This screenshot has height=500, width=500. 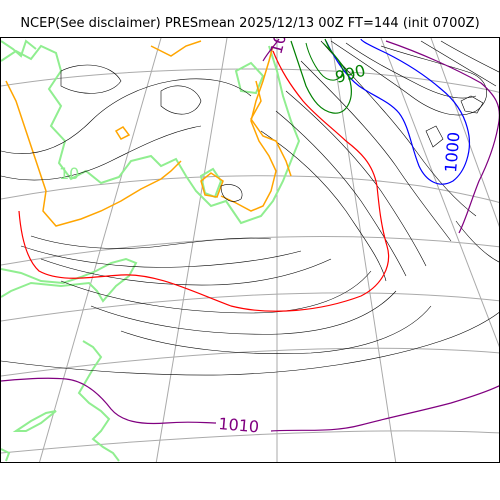 I want to click on coastline-island, so click(x=249, y=78).